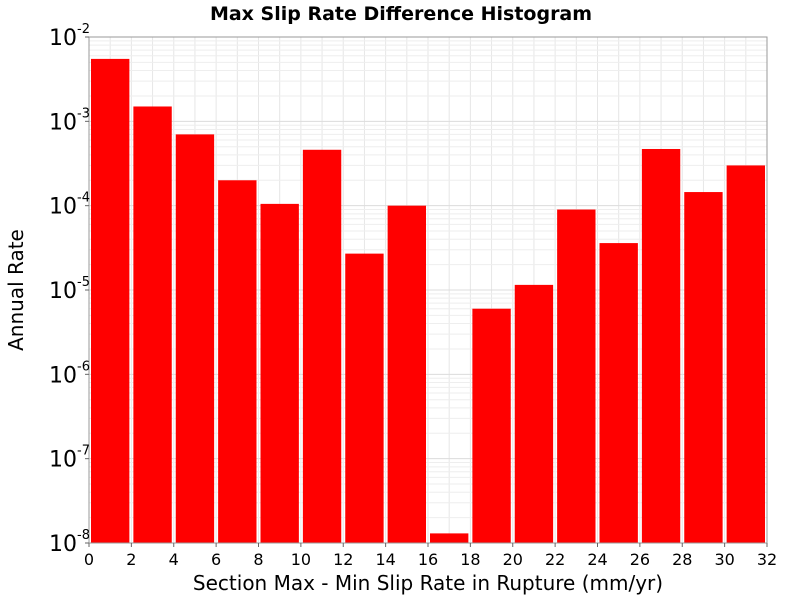  What do you see at coordinates (174, 559) in the screenshot?
I see `x-tick-label: 4` at bounding box center [174, 559].